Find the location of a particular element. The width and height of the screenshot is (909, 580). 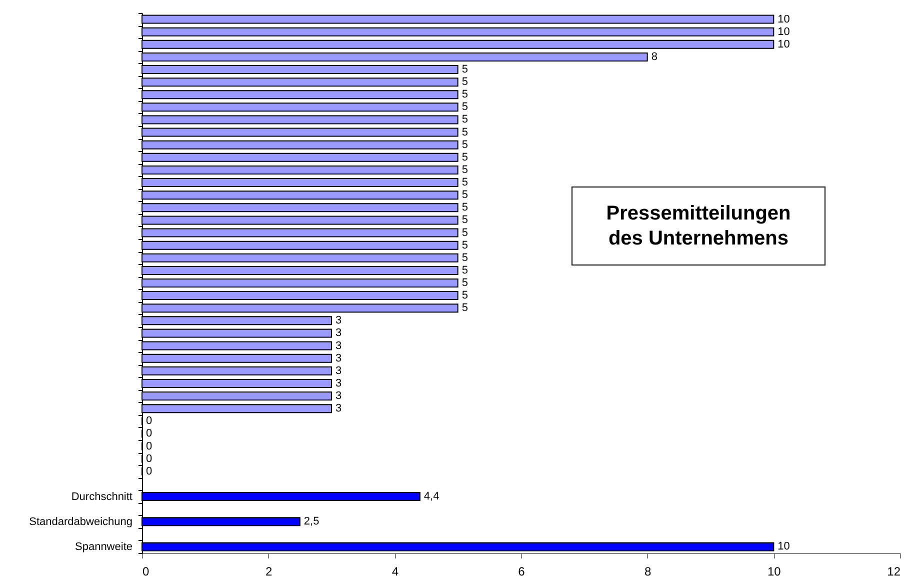

text: Pressemitteilungen des Unternehmens is located at coordinates (698, 226).